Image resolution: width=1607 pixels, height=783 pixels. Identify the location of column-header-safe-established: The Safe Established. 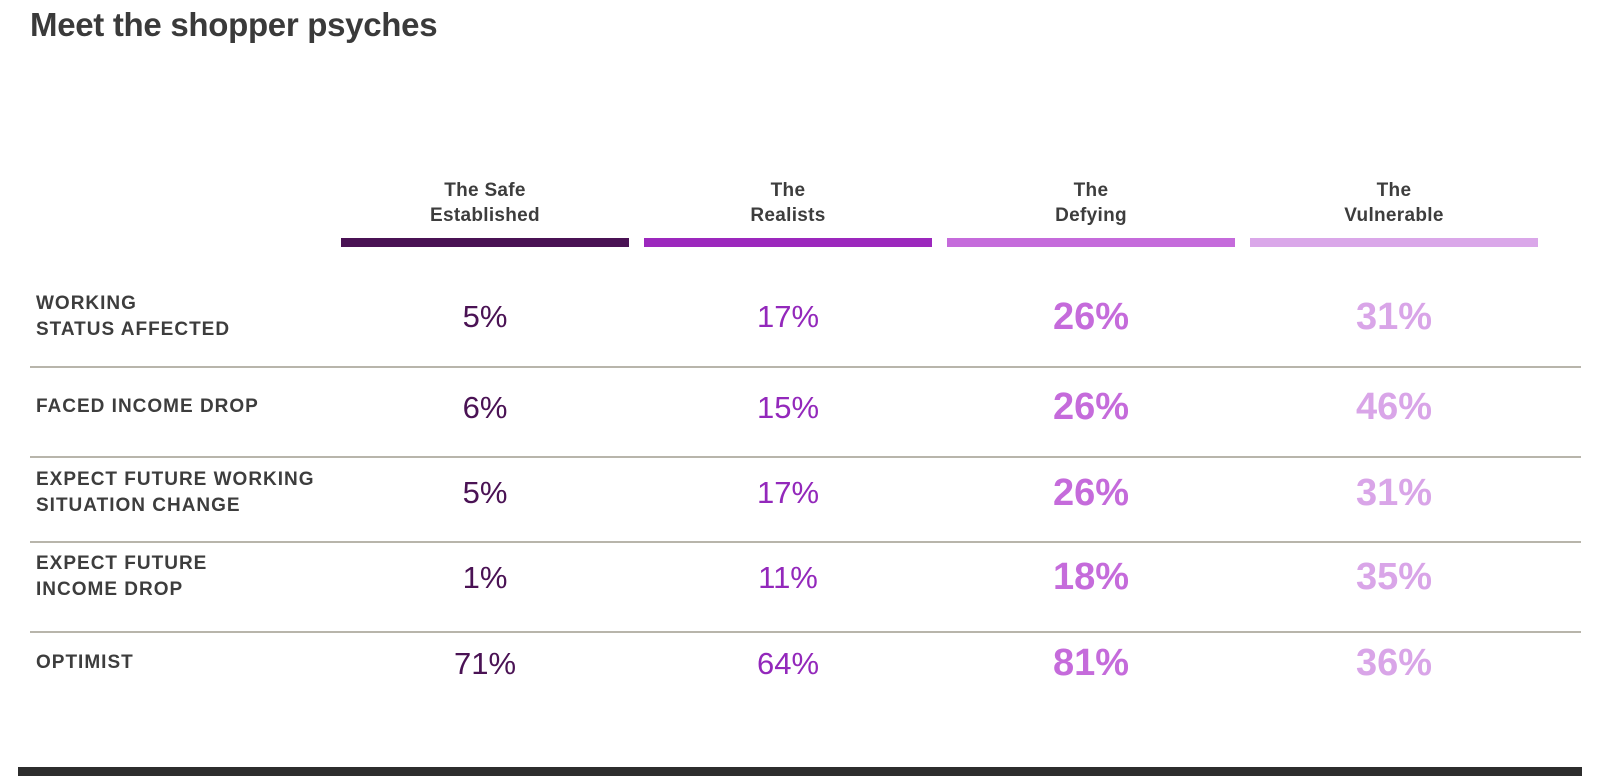
(485, 201).